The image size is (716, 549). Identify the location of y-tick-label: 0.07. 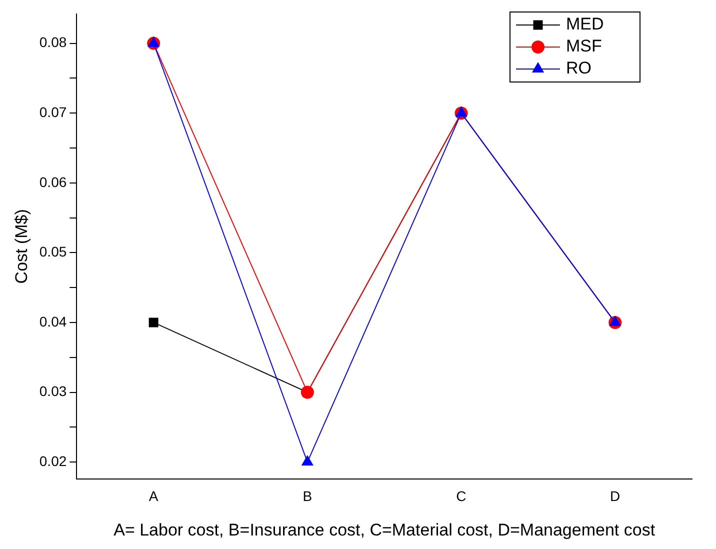
(53, 112).